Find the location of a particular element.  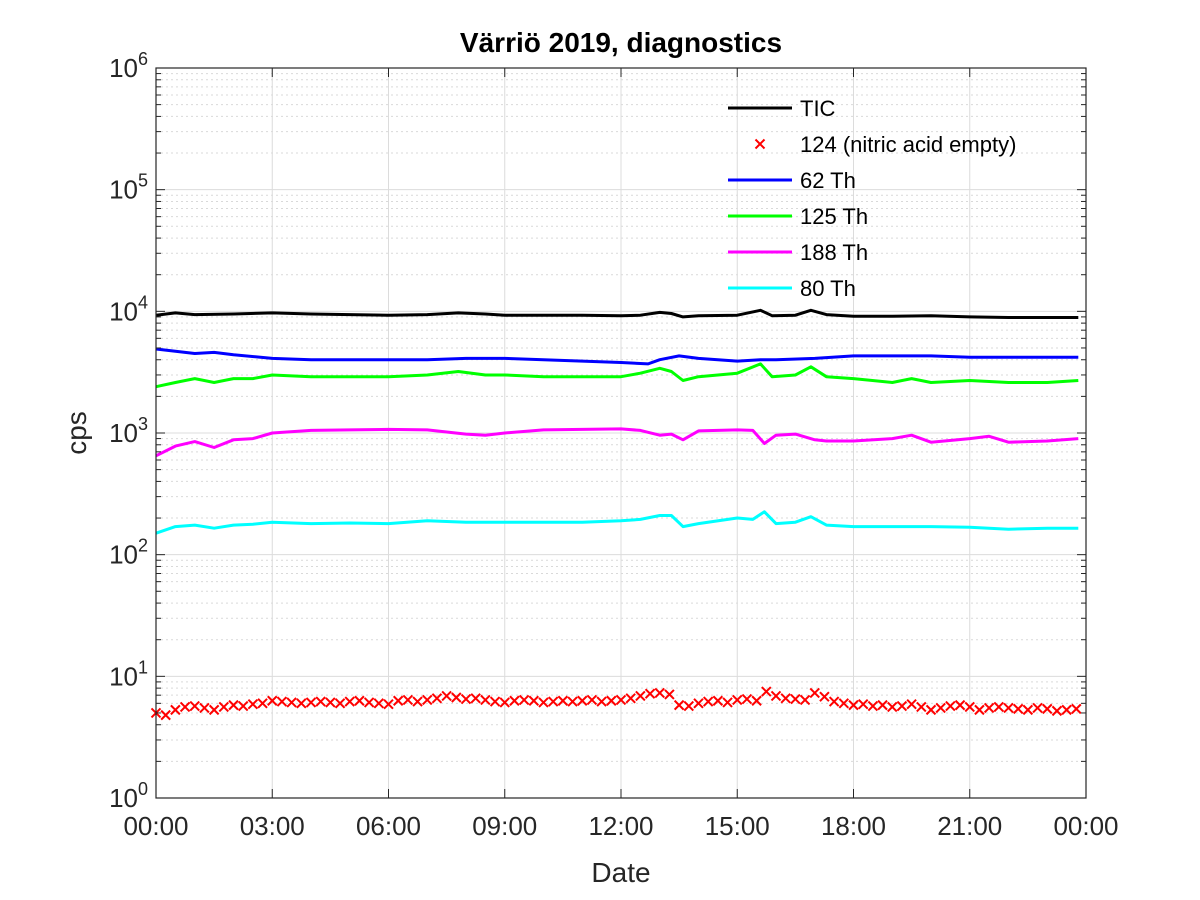

legend-label: TIC is located at coordinates (818, 108).